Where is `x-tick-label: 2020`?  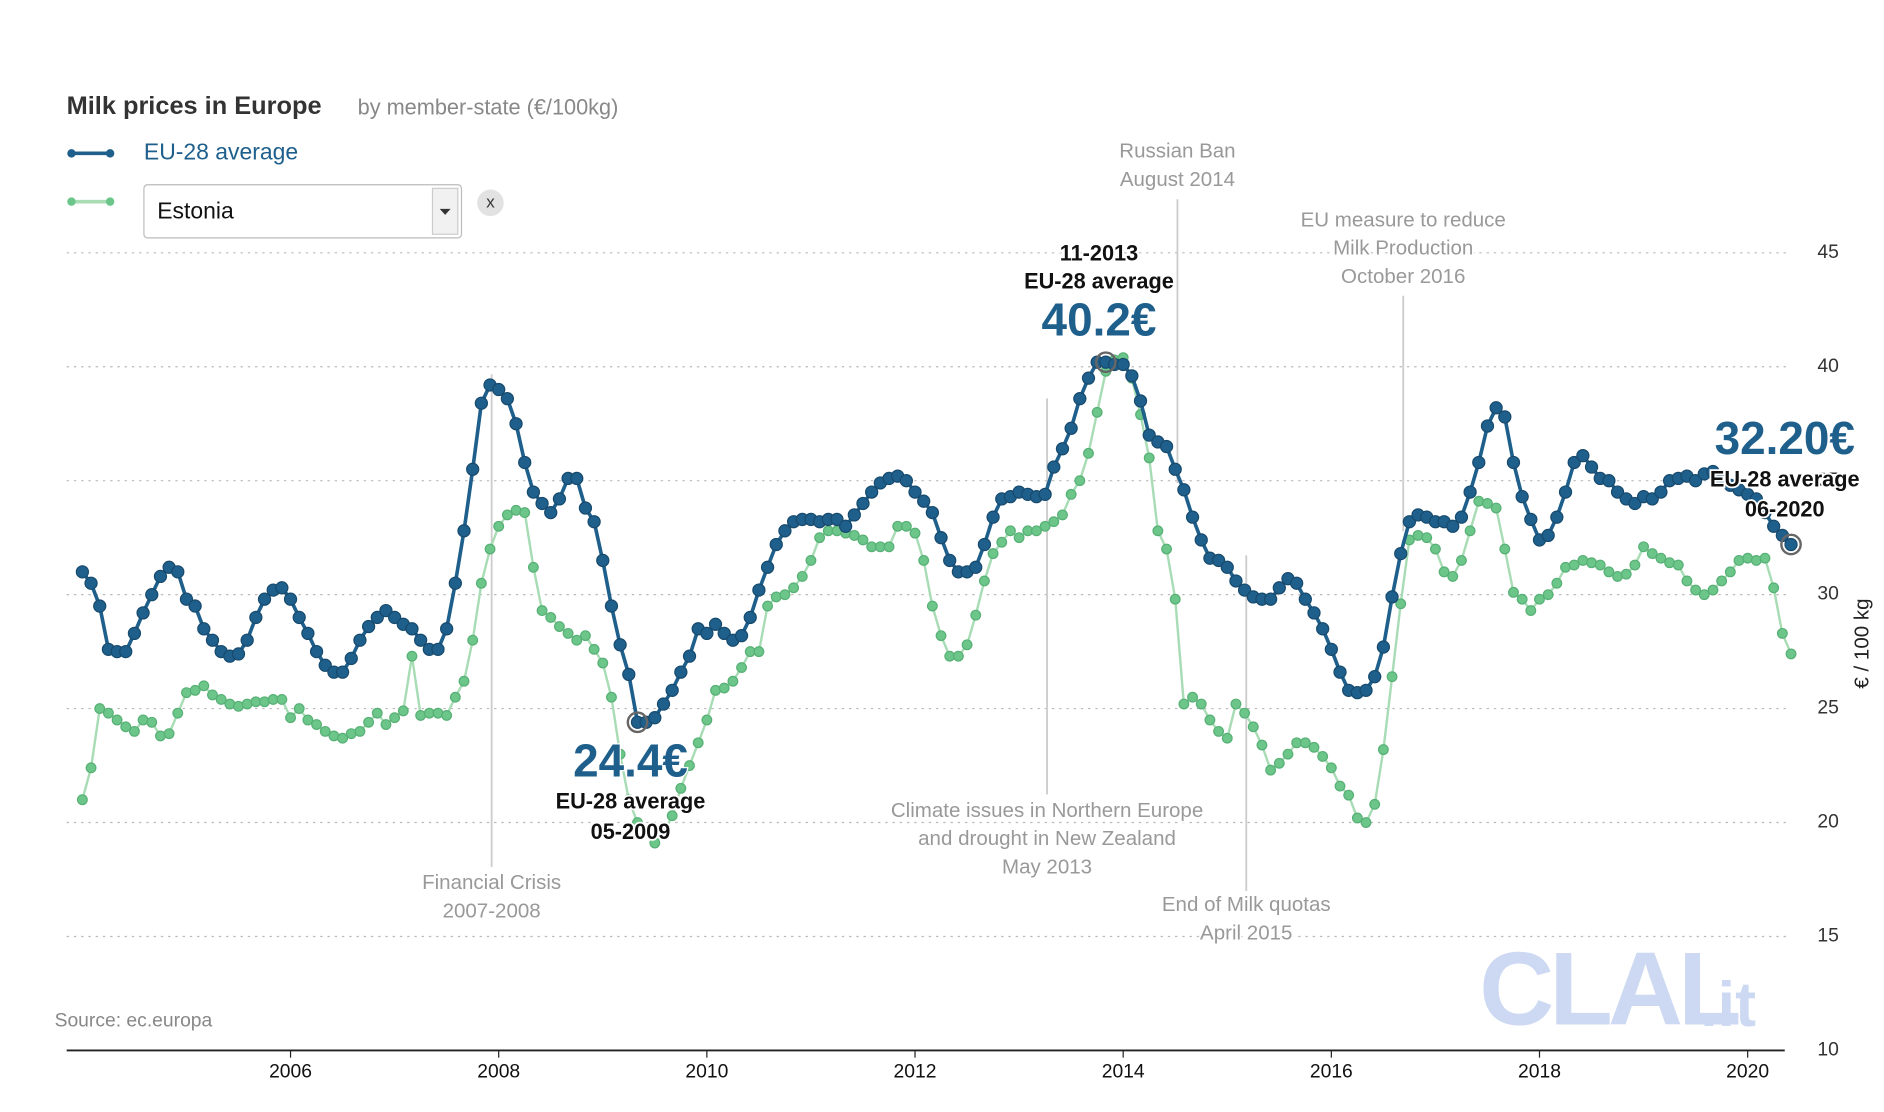
x-tick-label: 2020 is located at coordinates (1747, 1071).